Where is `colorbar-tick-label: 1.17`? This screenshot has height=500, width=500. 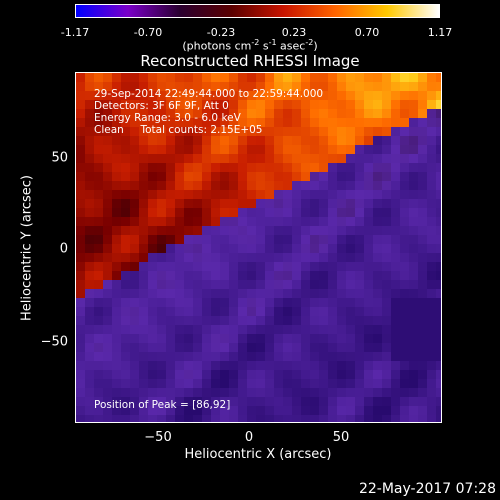 colorbar-tick-label: 1.17 is located at coordinates (440, 32).